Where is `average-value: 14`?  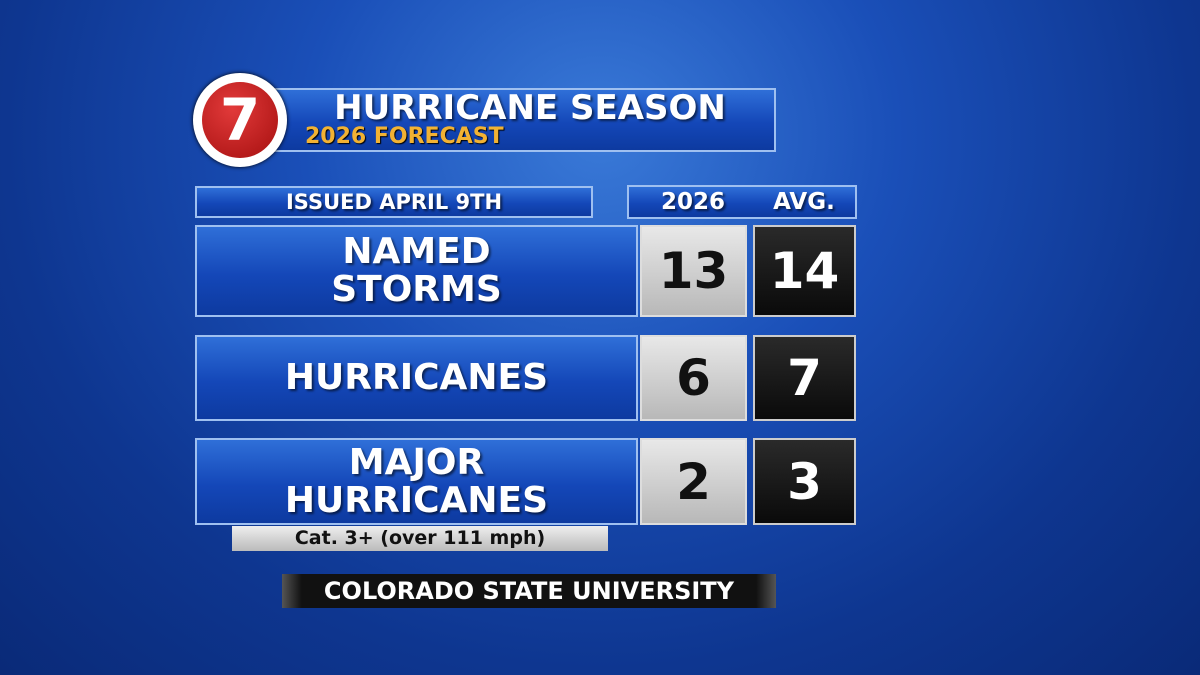
average-value: 14 is located at coordinates (804, 271).